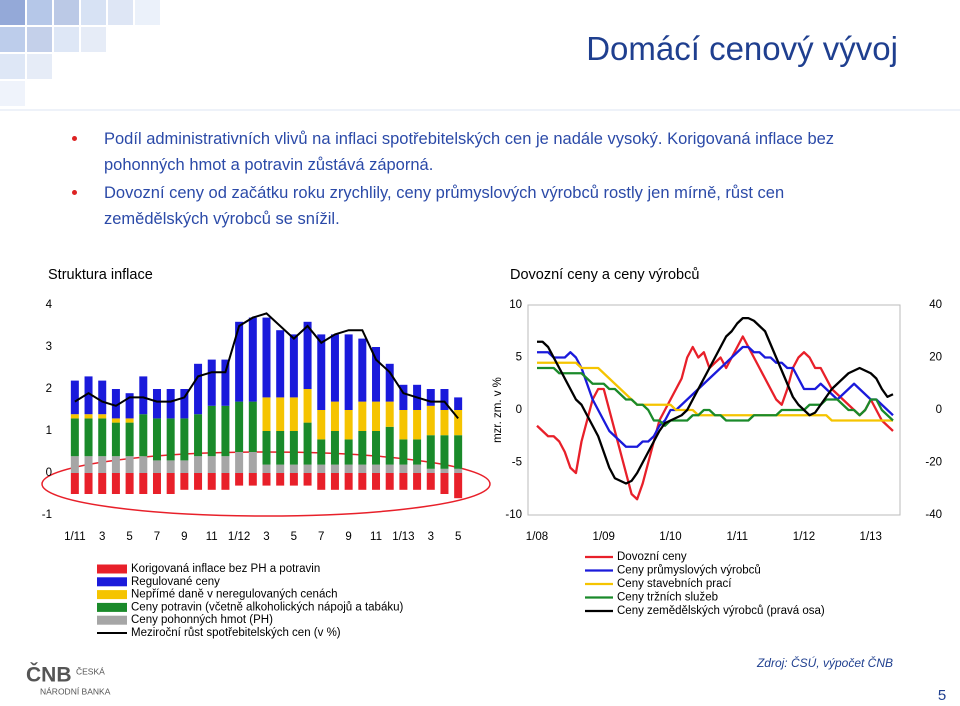  I want to click on y-tick-label: -5, so click(517, 463).